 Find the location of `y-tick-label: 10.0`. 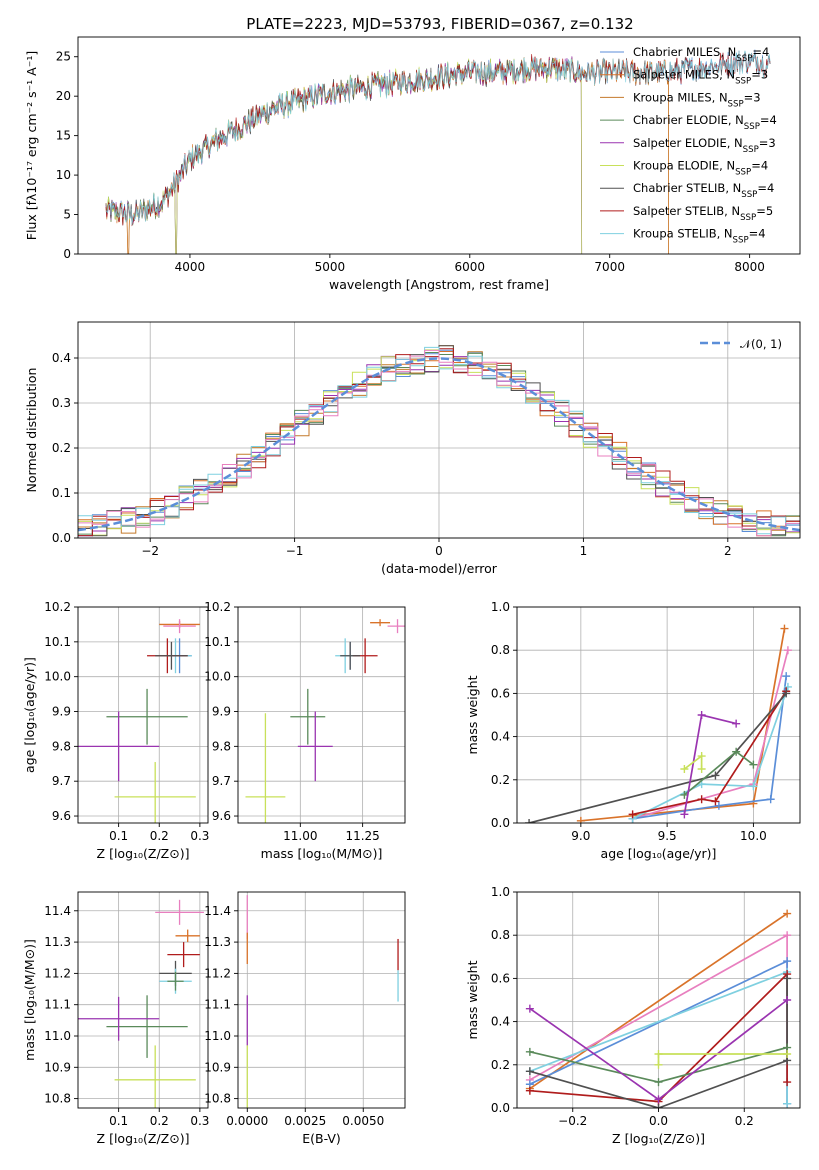

y-tick-label: 10.0 is located at coordinates (57, 677).